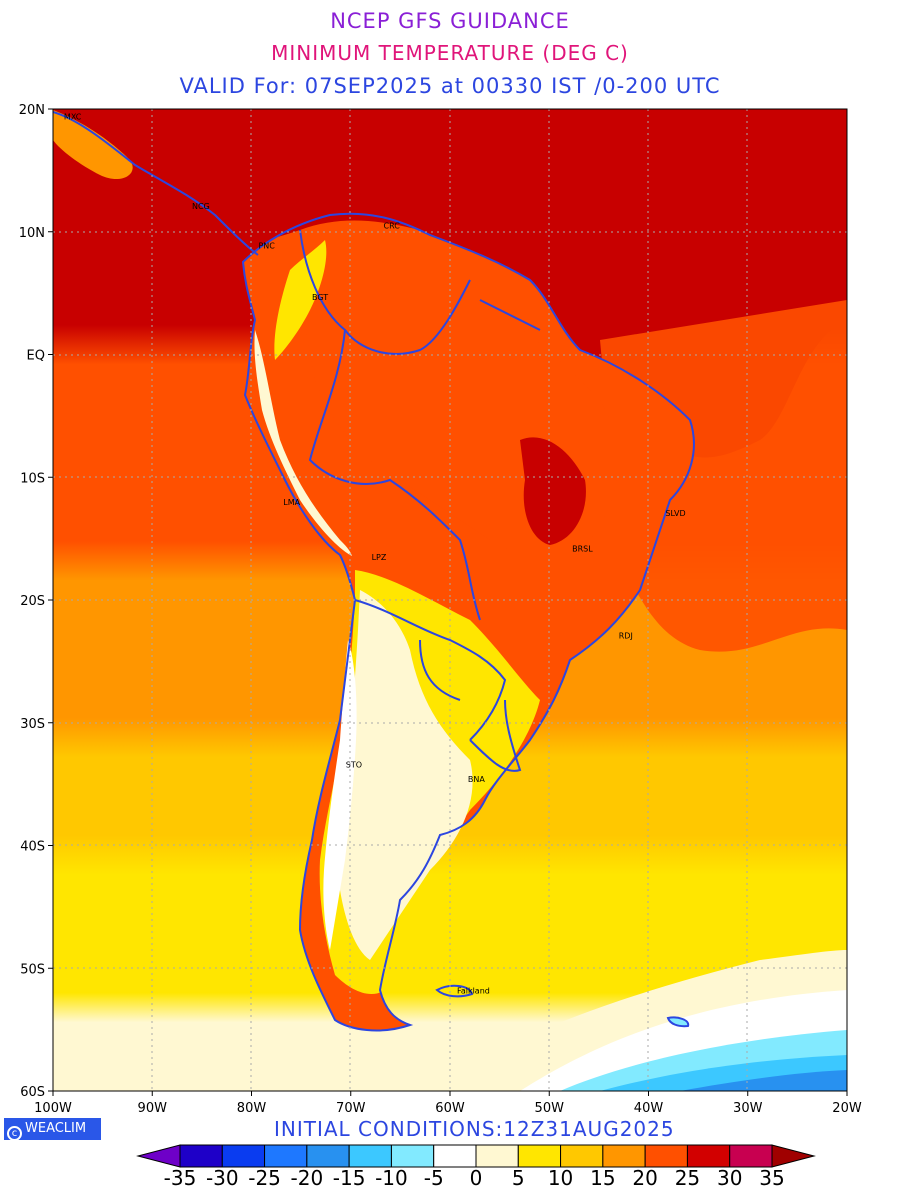 This screenshot has height=1200, width=900. Describe the element at coordinates (748, 1108) in the screenshot. I see `lon-label: 30W` at that location.